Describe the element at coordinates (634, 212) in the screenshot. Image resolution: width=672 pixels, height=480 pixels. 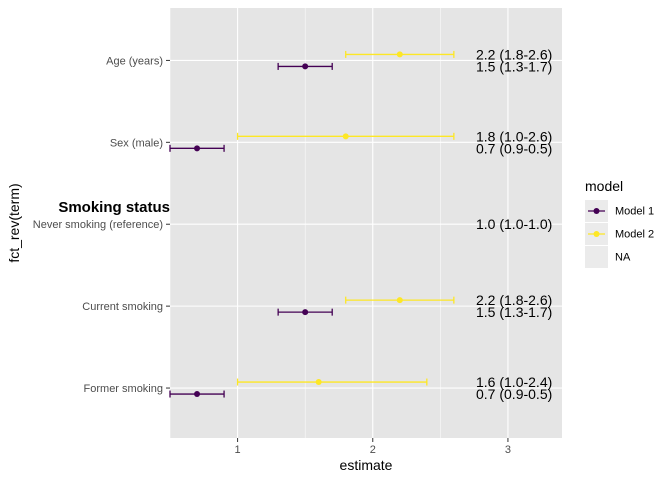
I see `legend-label: Model 1` at that location.